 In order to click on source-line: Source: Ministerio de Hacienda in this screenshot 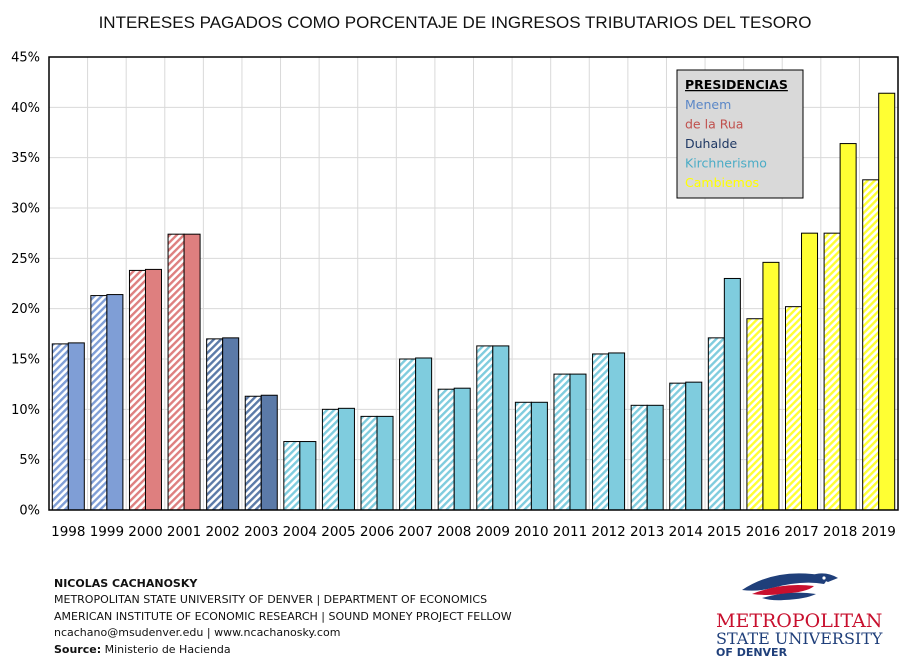, I will do `click(283, 650)`.